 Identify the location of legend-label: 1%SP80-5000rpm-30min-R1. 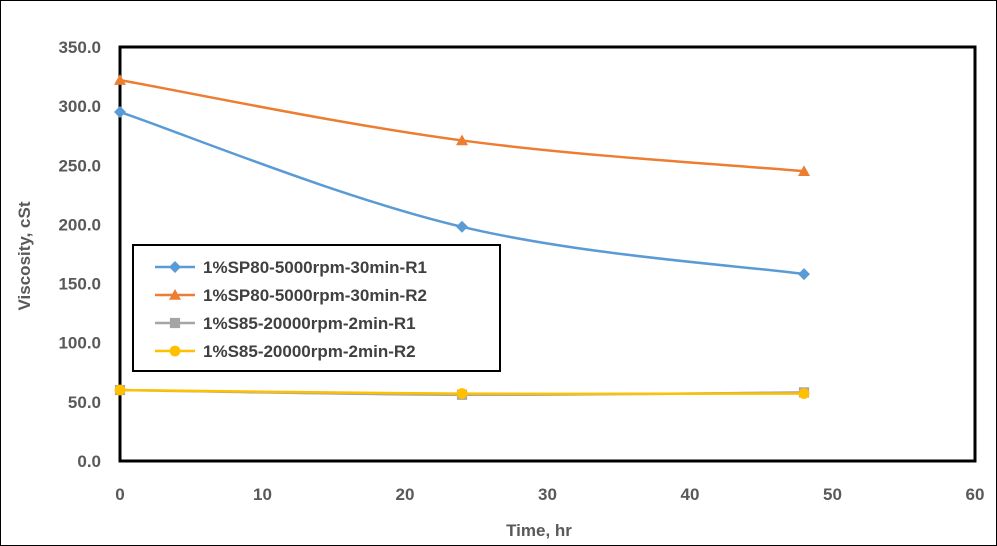
(315, 267).